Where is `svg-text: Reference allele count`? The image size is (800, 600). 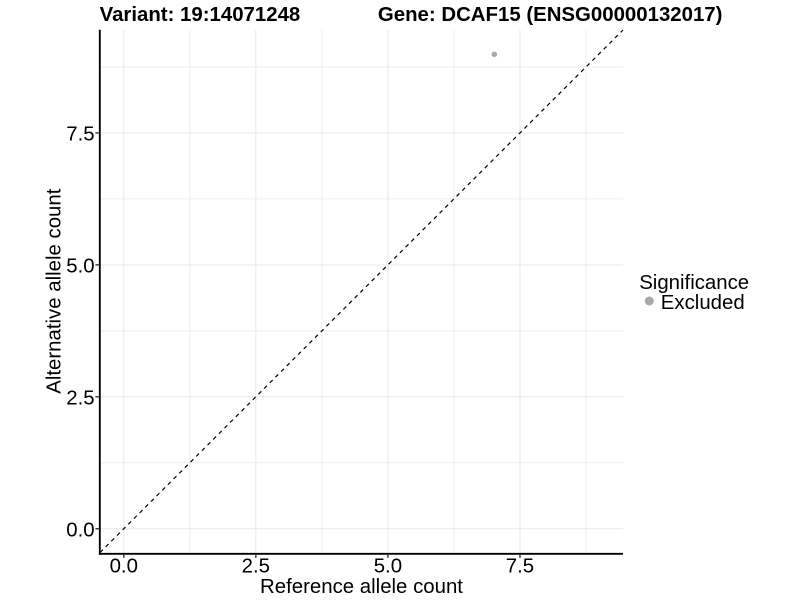 svg-text: Reference allele count is located at coordinates (361, 587).